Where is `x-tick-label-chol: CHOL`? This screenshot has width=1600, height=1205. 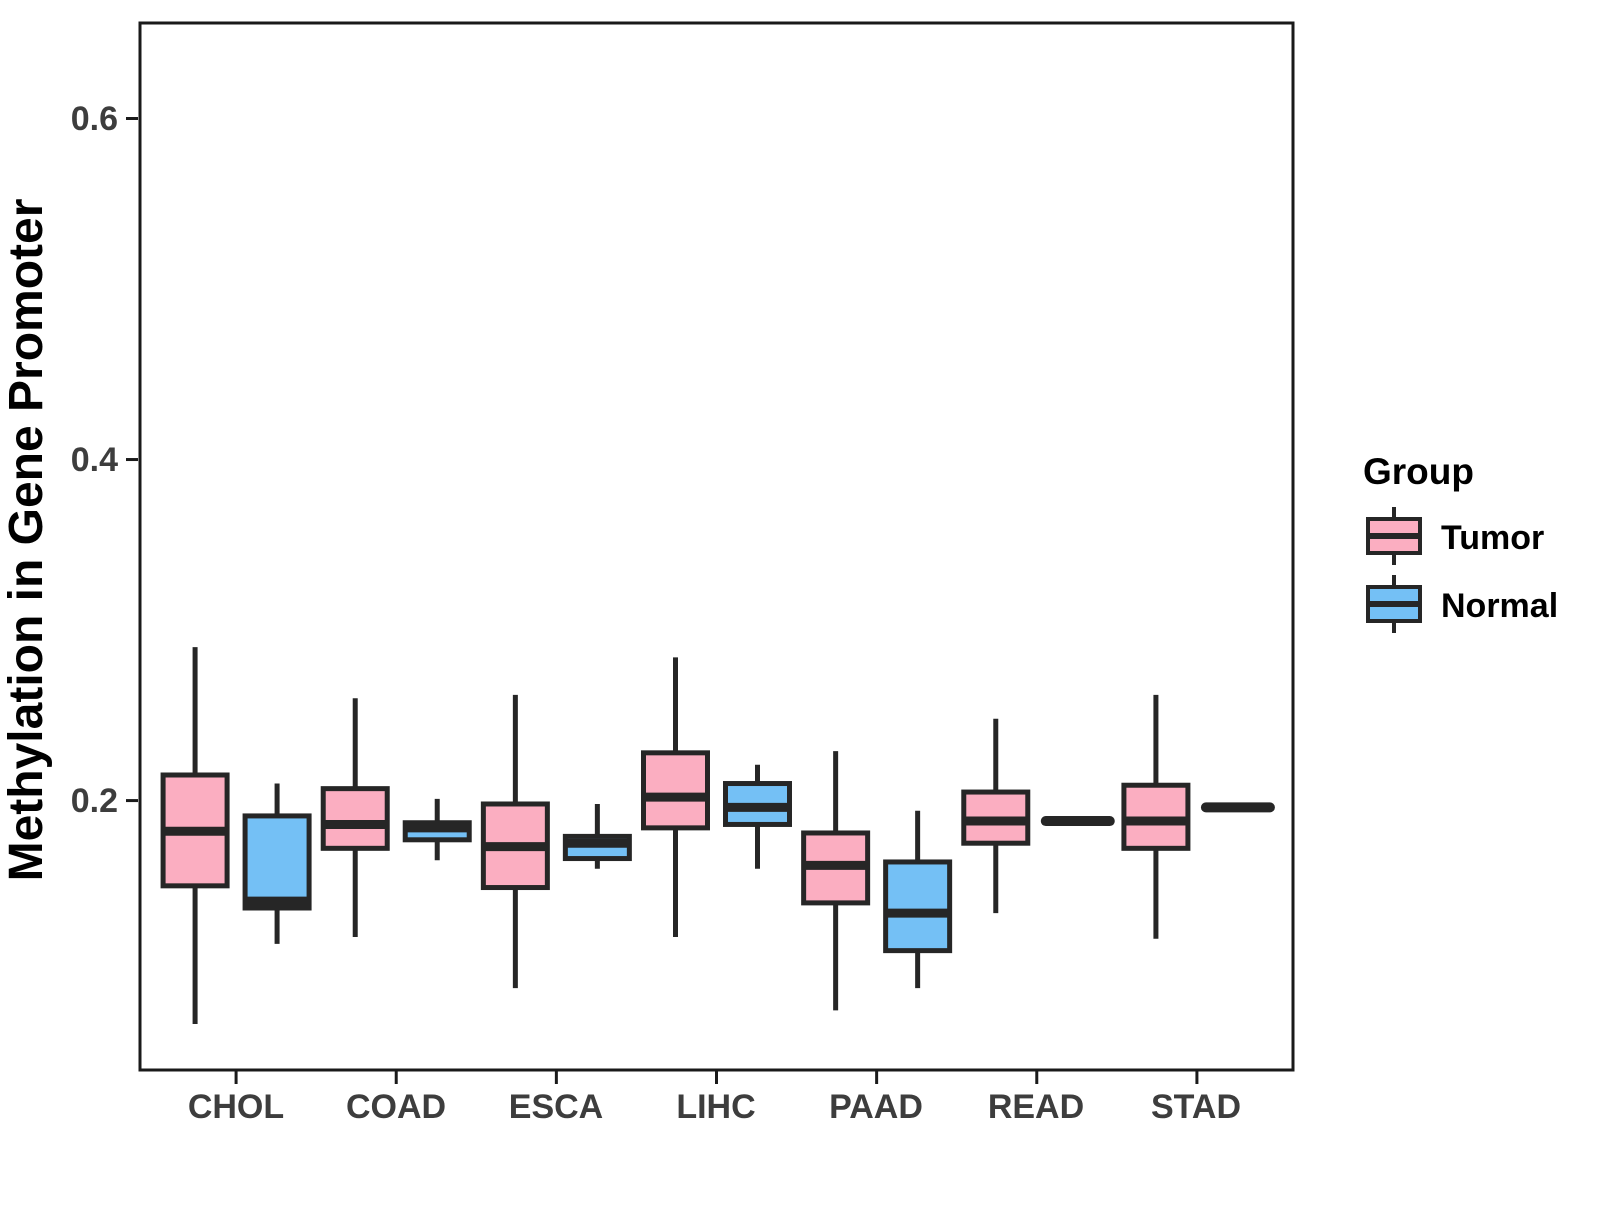 x-tick-label-chol: CHOL is located at coordinates (236, 1107).